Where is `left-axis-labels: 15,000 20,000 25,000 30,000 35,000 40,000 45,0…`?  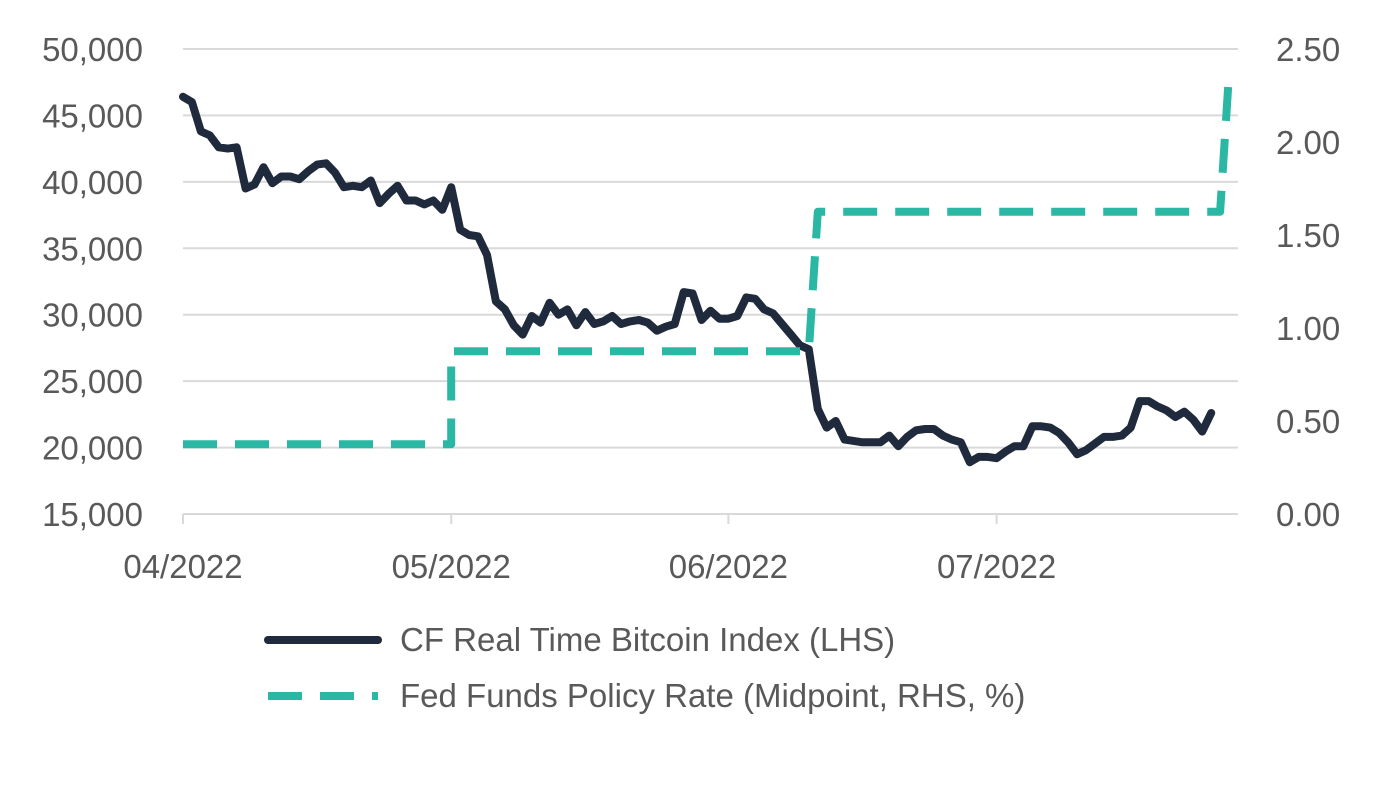
left-axis-labels: 15,000 20,000 25,000 30,000 35,000 40,000 45,0… is located at coordinates (92, 282).